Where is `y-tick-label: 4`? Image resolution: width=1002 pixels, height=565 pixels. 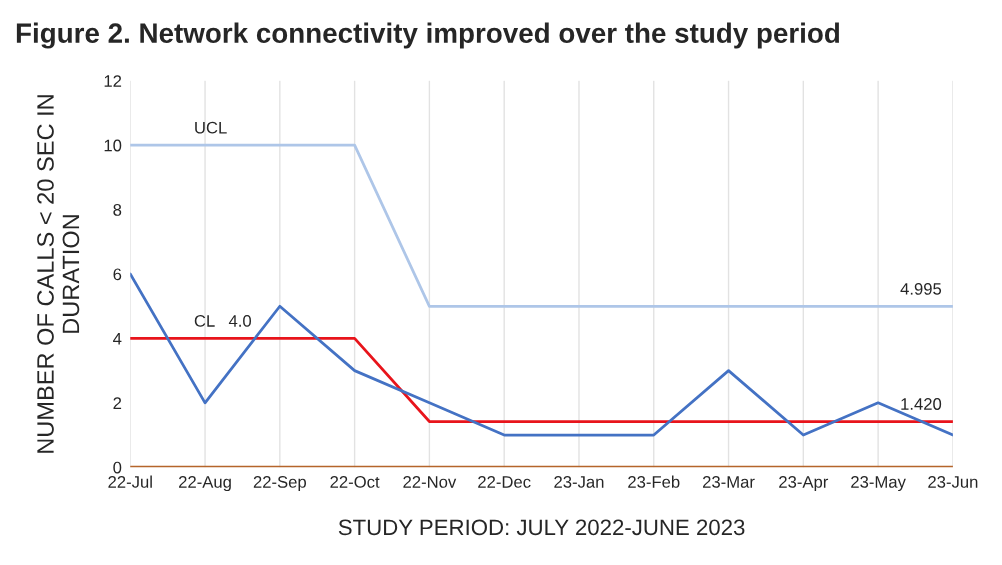
y-tick-label: 4 is located at coordinates (117, 339).